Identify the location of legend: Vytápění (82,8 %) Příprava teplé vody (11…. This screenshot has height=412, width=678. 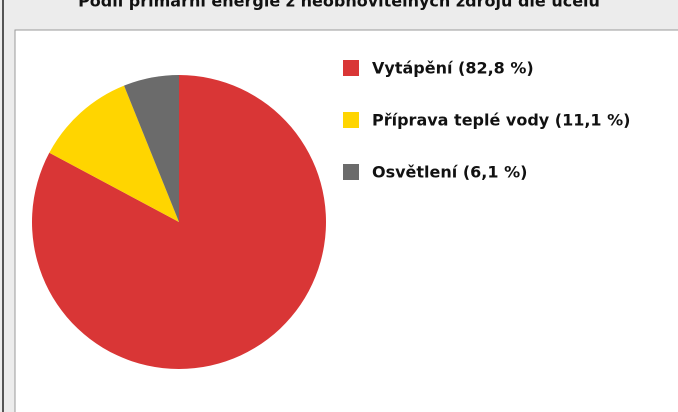
(486, 120).